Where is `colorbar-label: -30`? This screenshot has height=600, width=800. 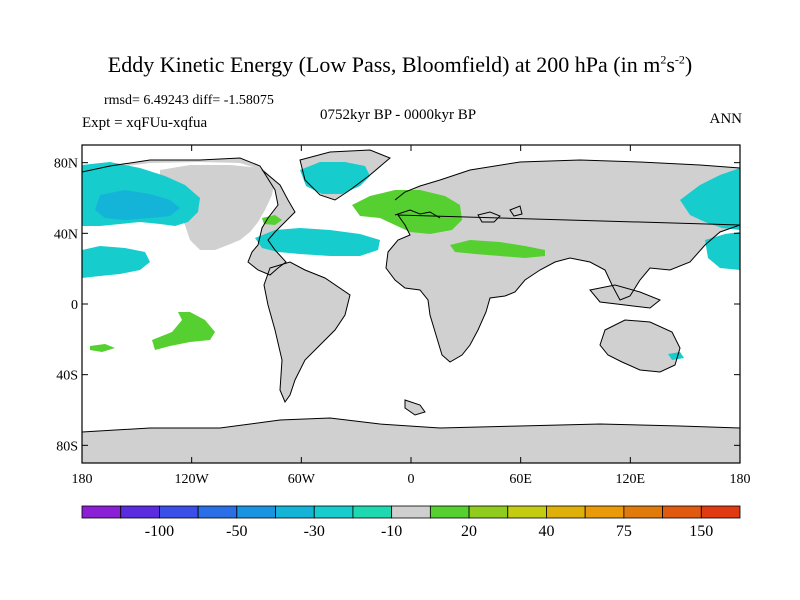 colorbar-label: -30 is located at coordinates (314, 531).